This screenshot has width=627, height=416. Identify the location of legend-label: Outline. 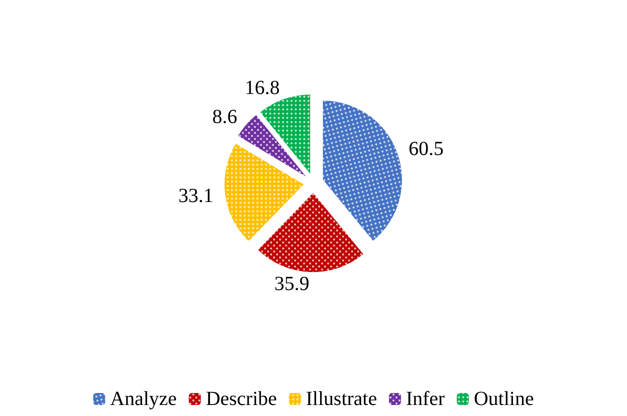
(504, 399).